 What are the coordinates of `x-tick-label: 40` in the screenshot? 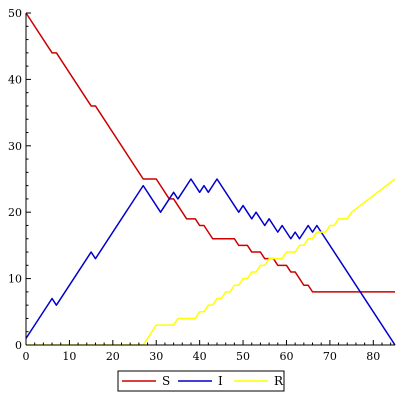 It's located at (200, 356).